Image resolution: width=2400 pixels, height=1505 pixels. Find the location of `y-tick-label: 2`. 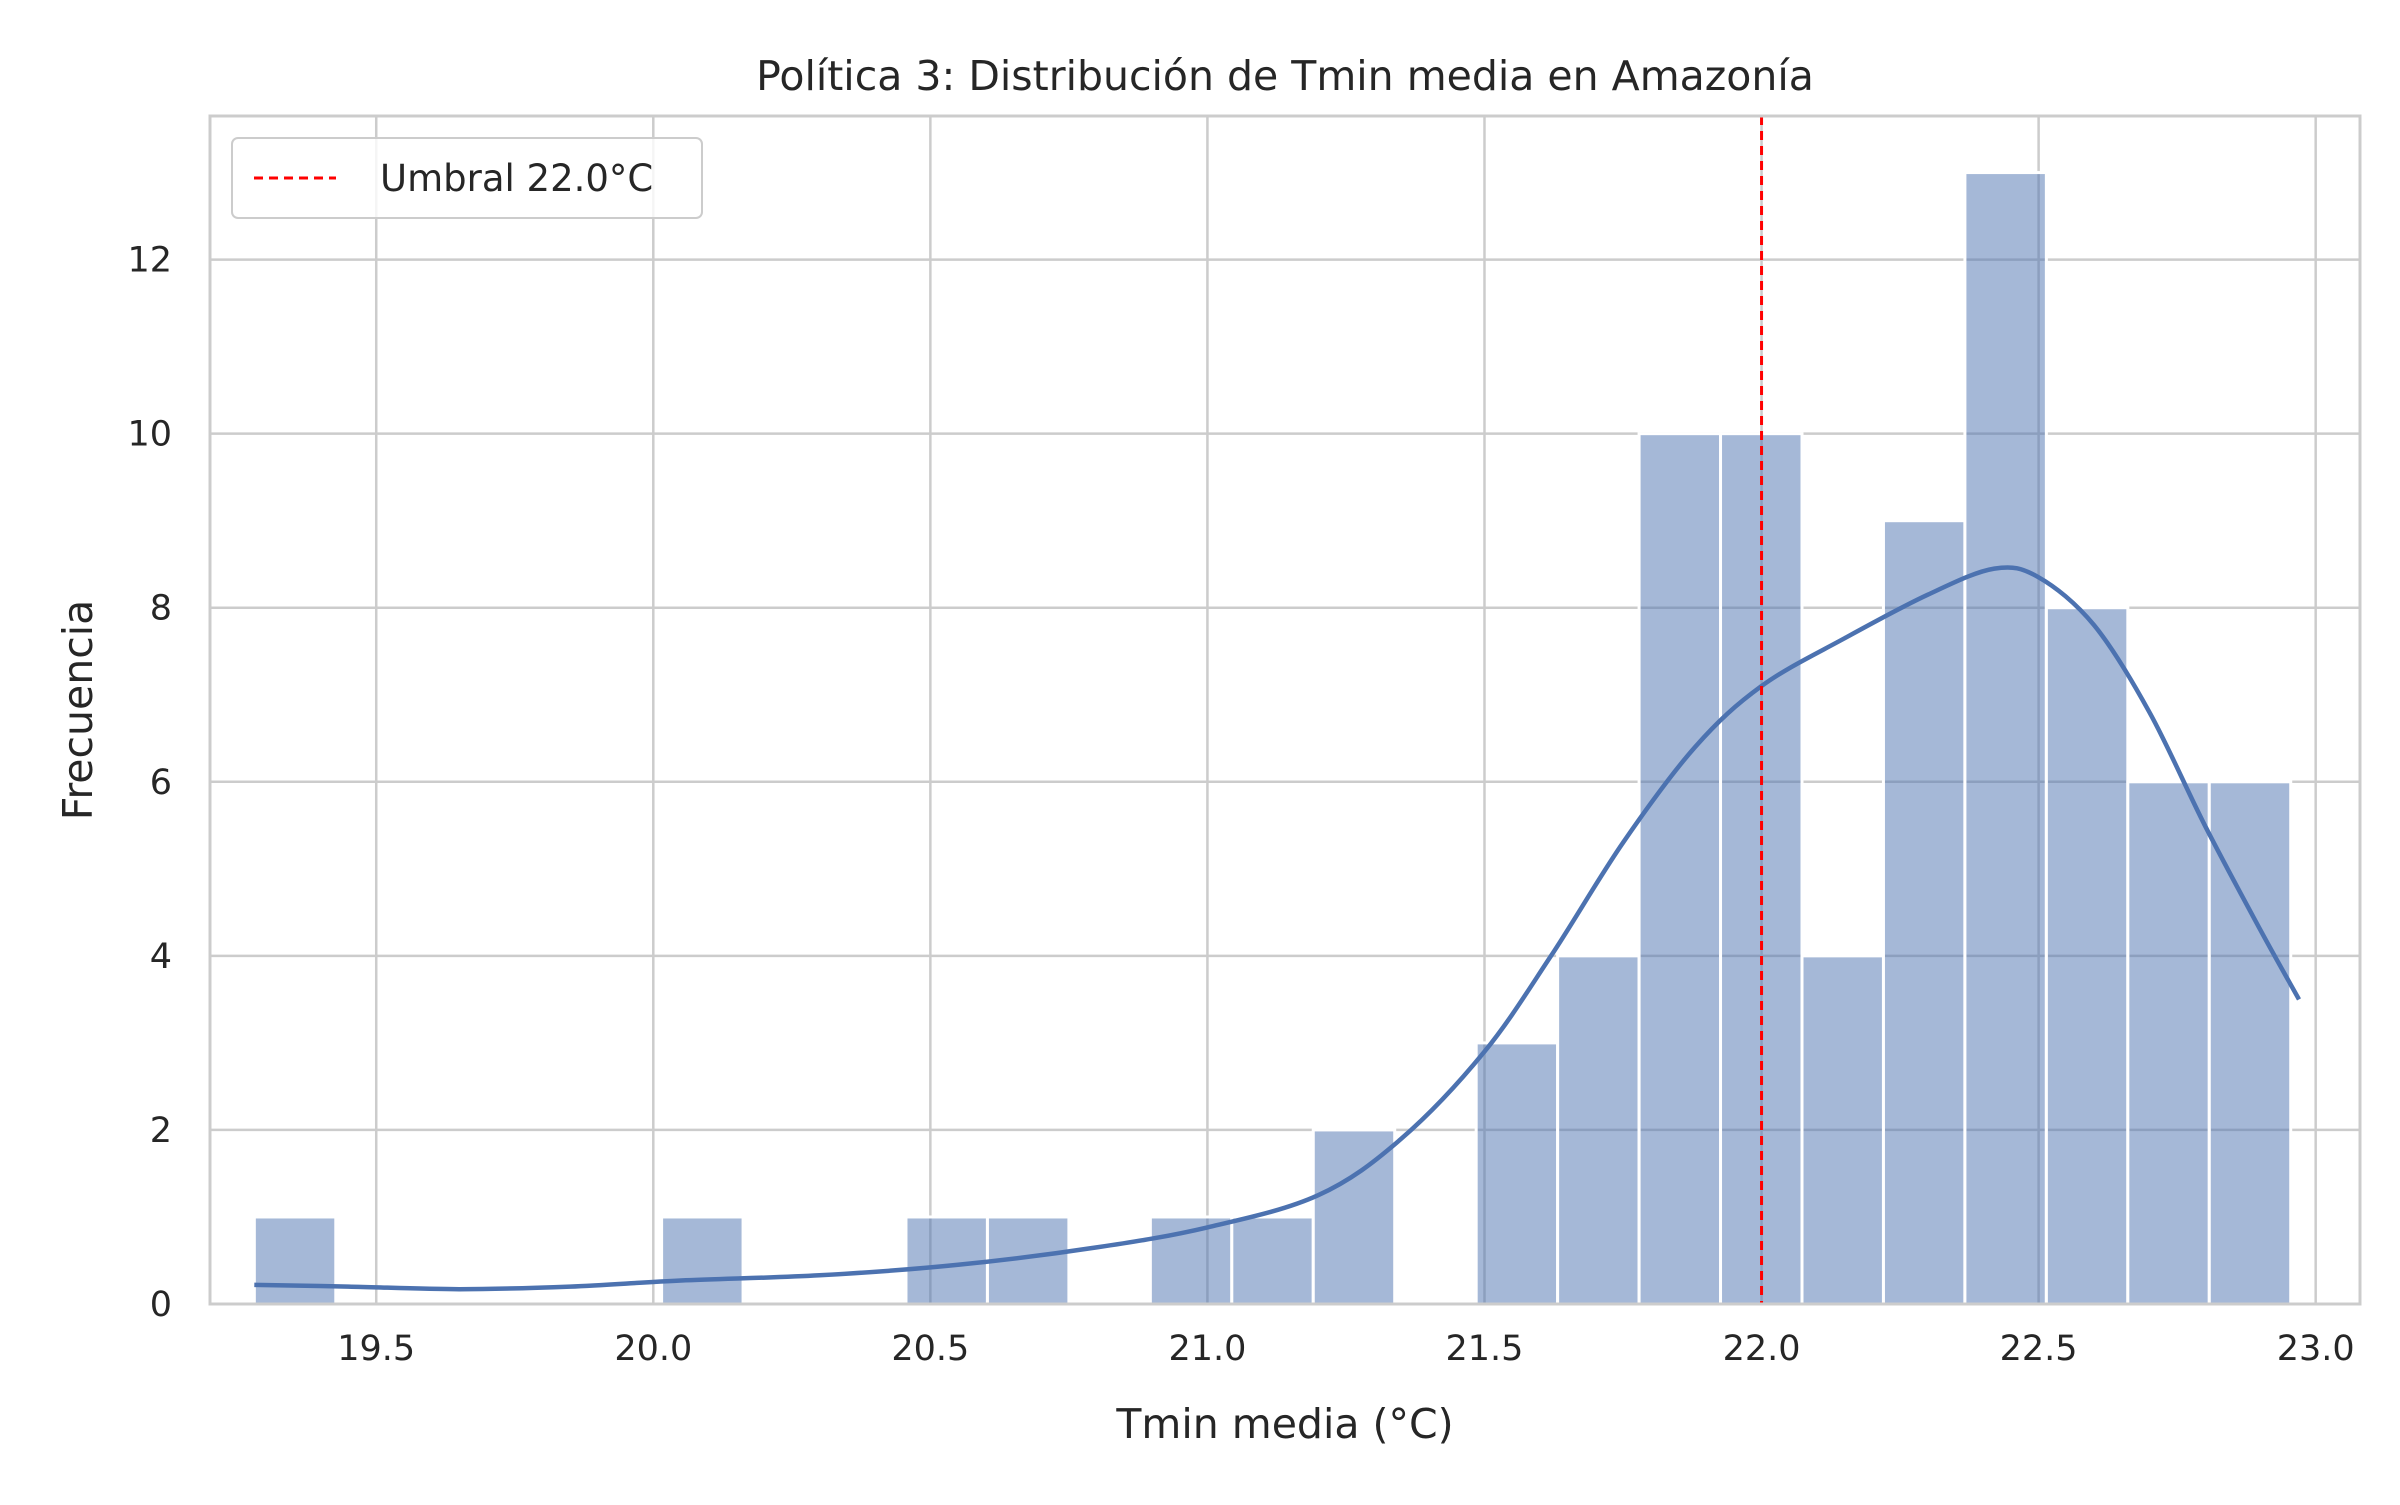

y-tick-label: 2 is located at coordinates (161, 1131).